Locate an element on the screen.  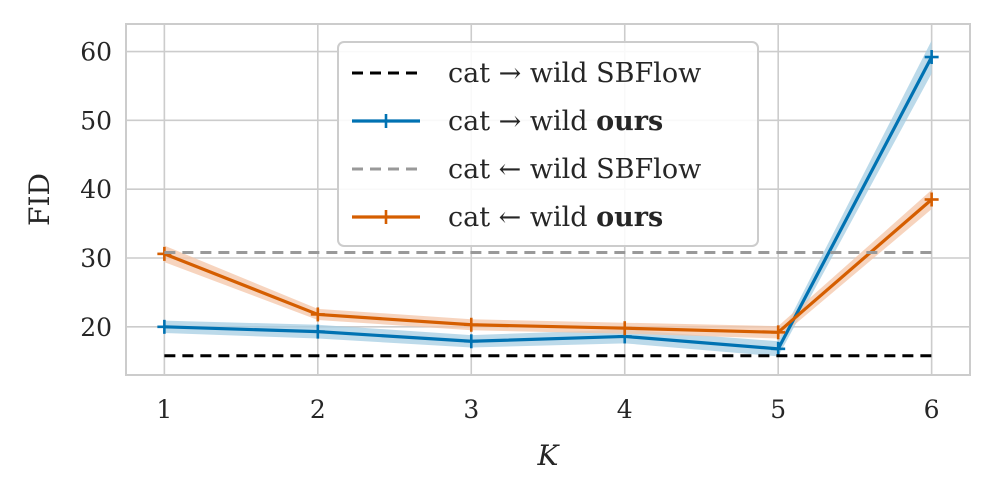
y-tick-label: 30 is located at coordinates (96, 258).